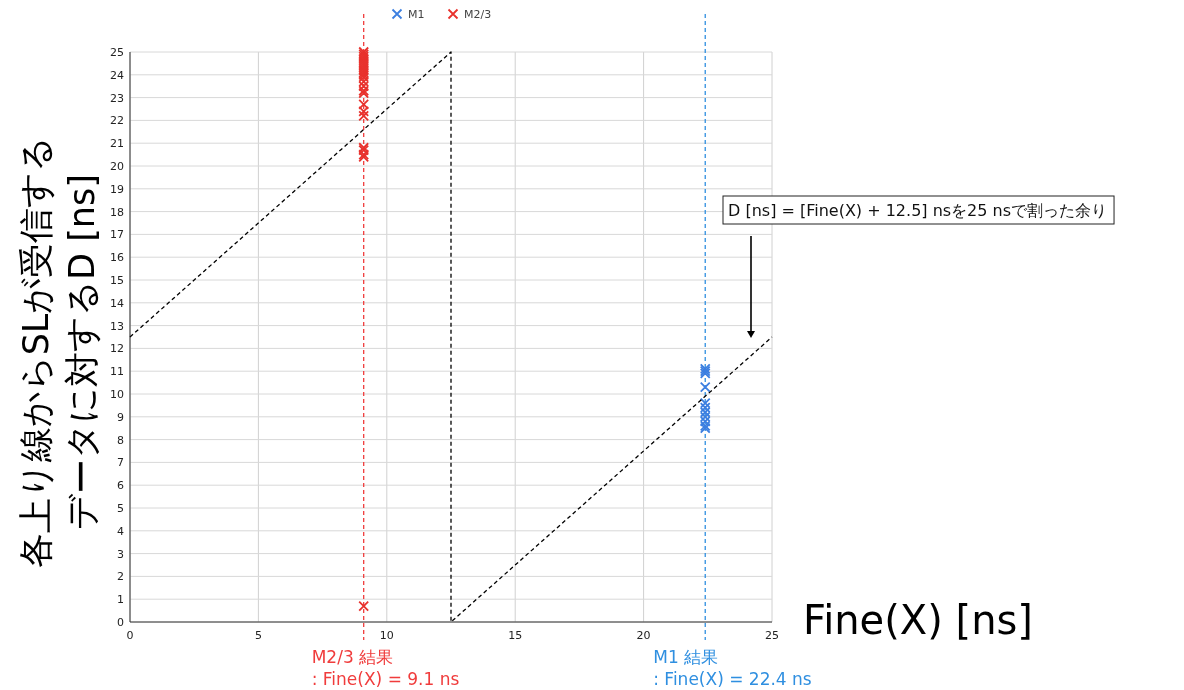 The image size is (1184, 690). Describe the element at coordinates (59, 352) in the screenshot. I see `y-axis-title: 各上り線からSLが受信するデータに対するD [ns]` at that location.